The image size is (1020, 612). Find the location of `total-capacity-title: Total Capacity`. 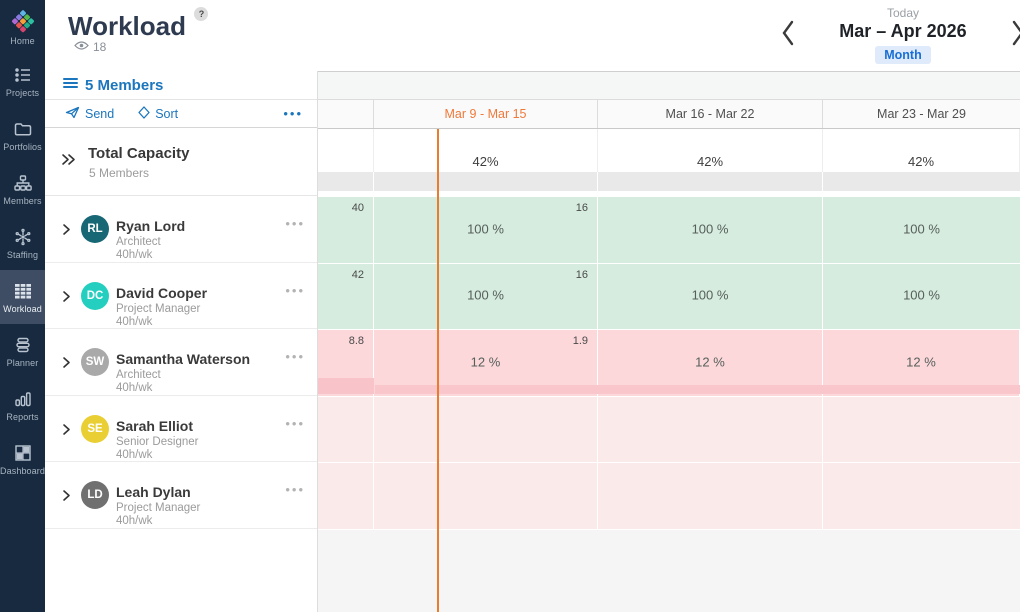

total-capacity-title: Total Capacity is located at coordinates (139, 153).